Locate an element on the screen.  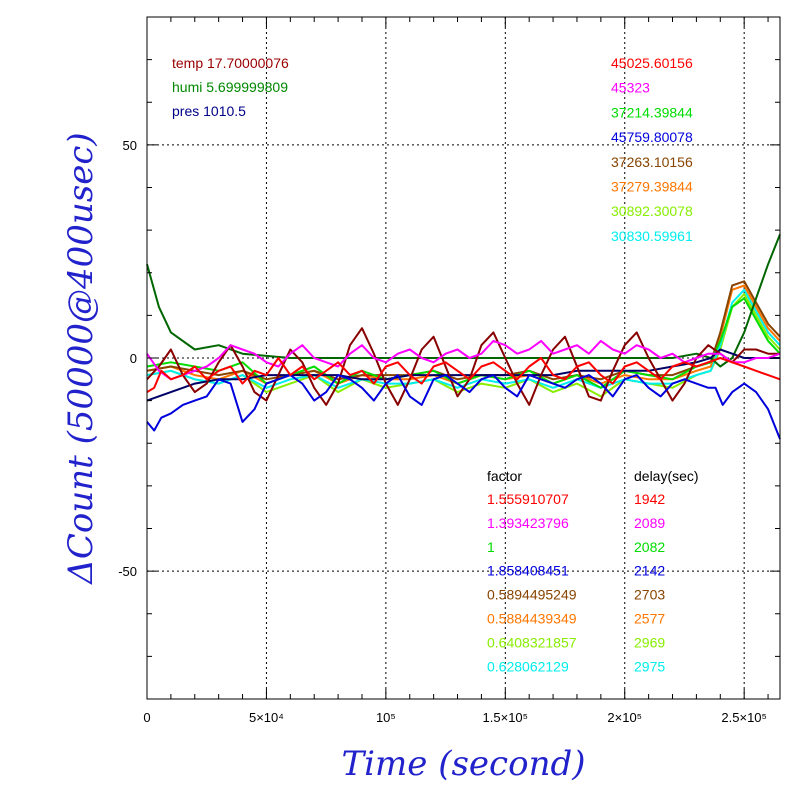
delay-value: 2577 is located at coordinates (649, 619).